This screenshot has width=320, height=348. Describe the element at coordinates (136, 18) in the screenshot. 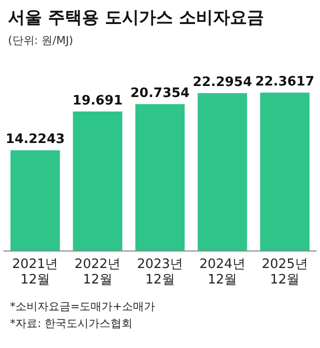

I see `chart-title: 서울 주택용 도시가스 소비자요금` at that location.